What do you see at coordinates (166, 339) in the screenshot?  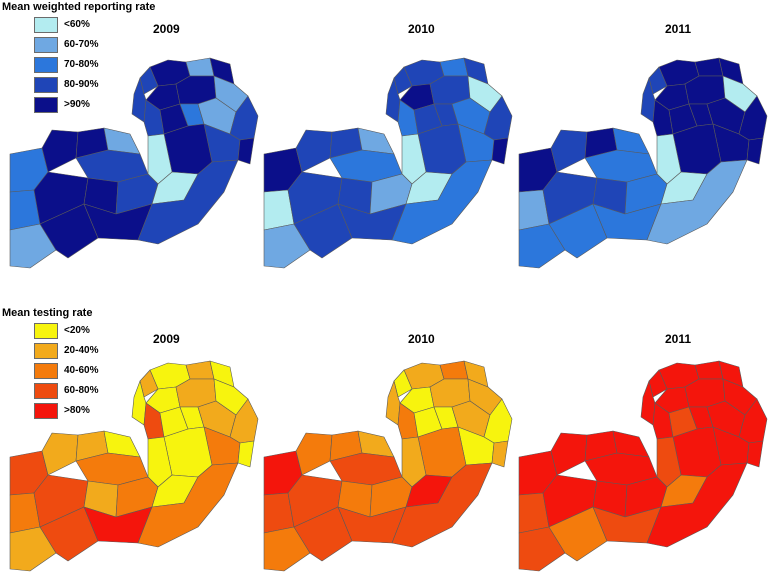 I see `testing-year-2009-label: 2009` at bounding box center [166, 339].